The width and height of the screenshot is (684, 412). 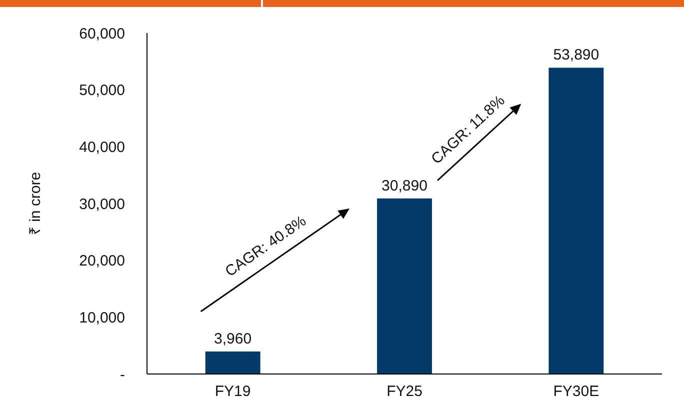 What do you see at coordinates (102, 91) in the screenshot?
I see `y-tick-label: 50,000` at bounding box center [102, 91].